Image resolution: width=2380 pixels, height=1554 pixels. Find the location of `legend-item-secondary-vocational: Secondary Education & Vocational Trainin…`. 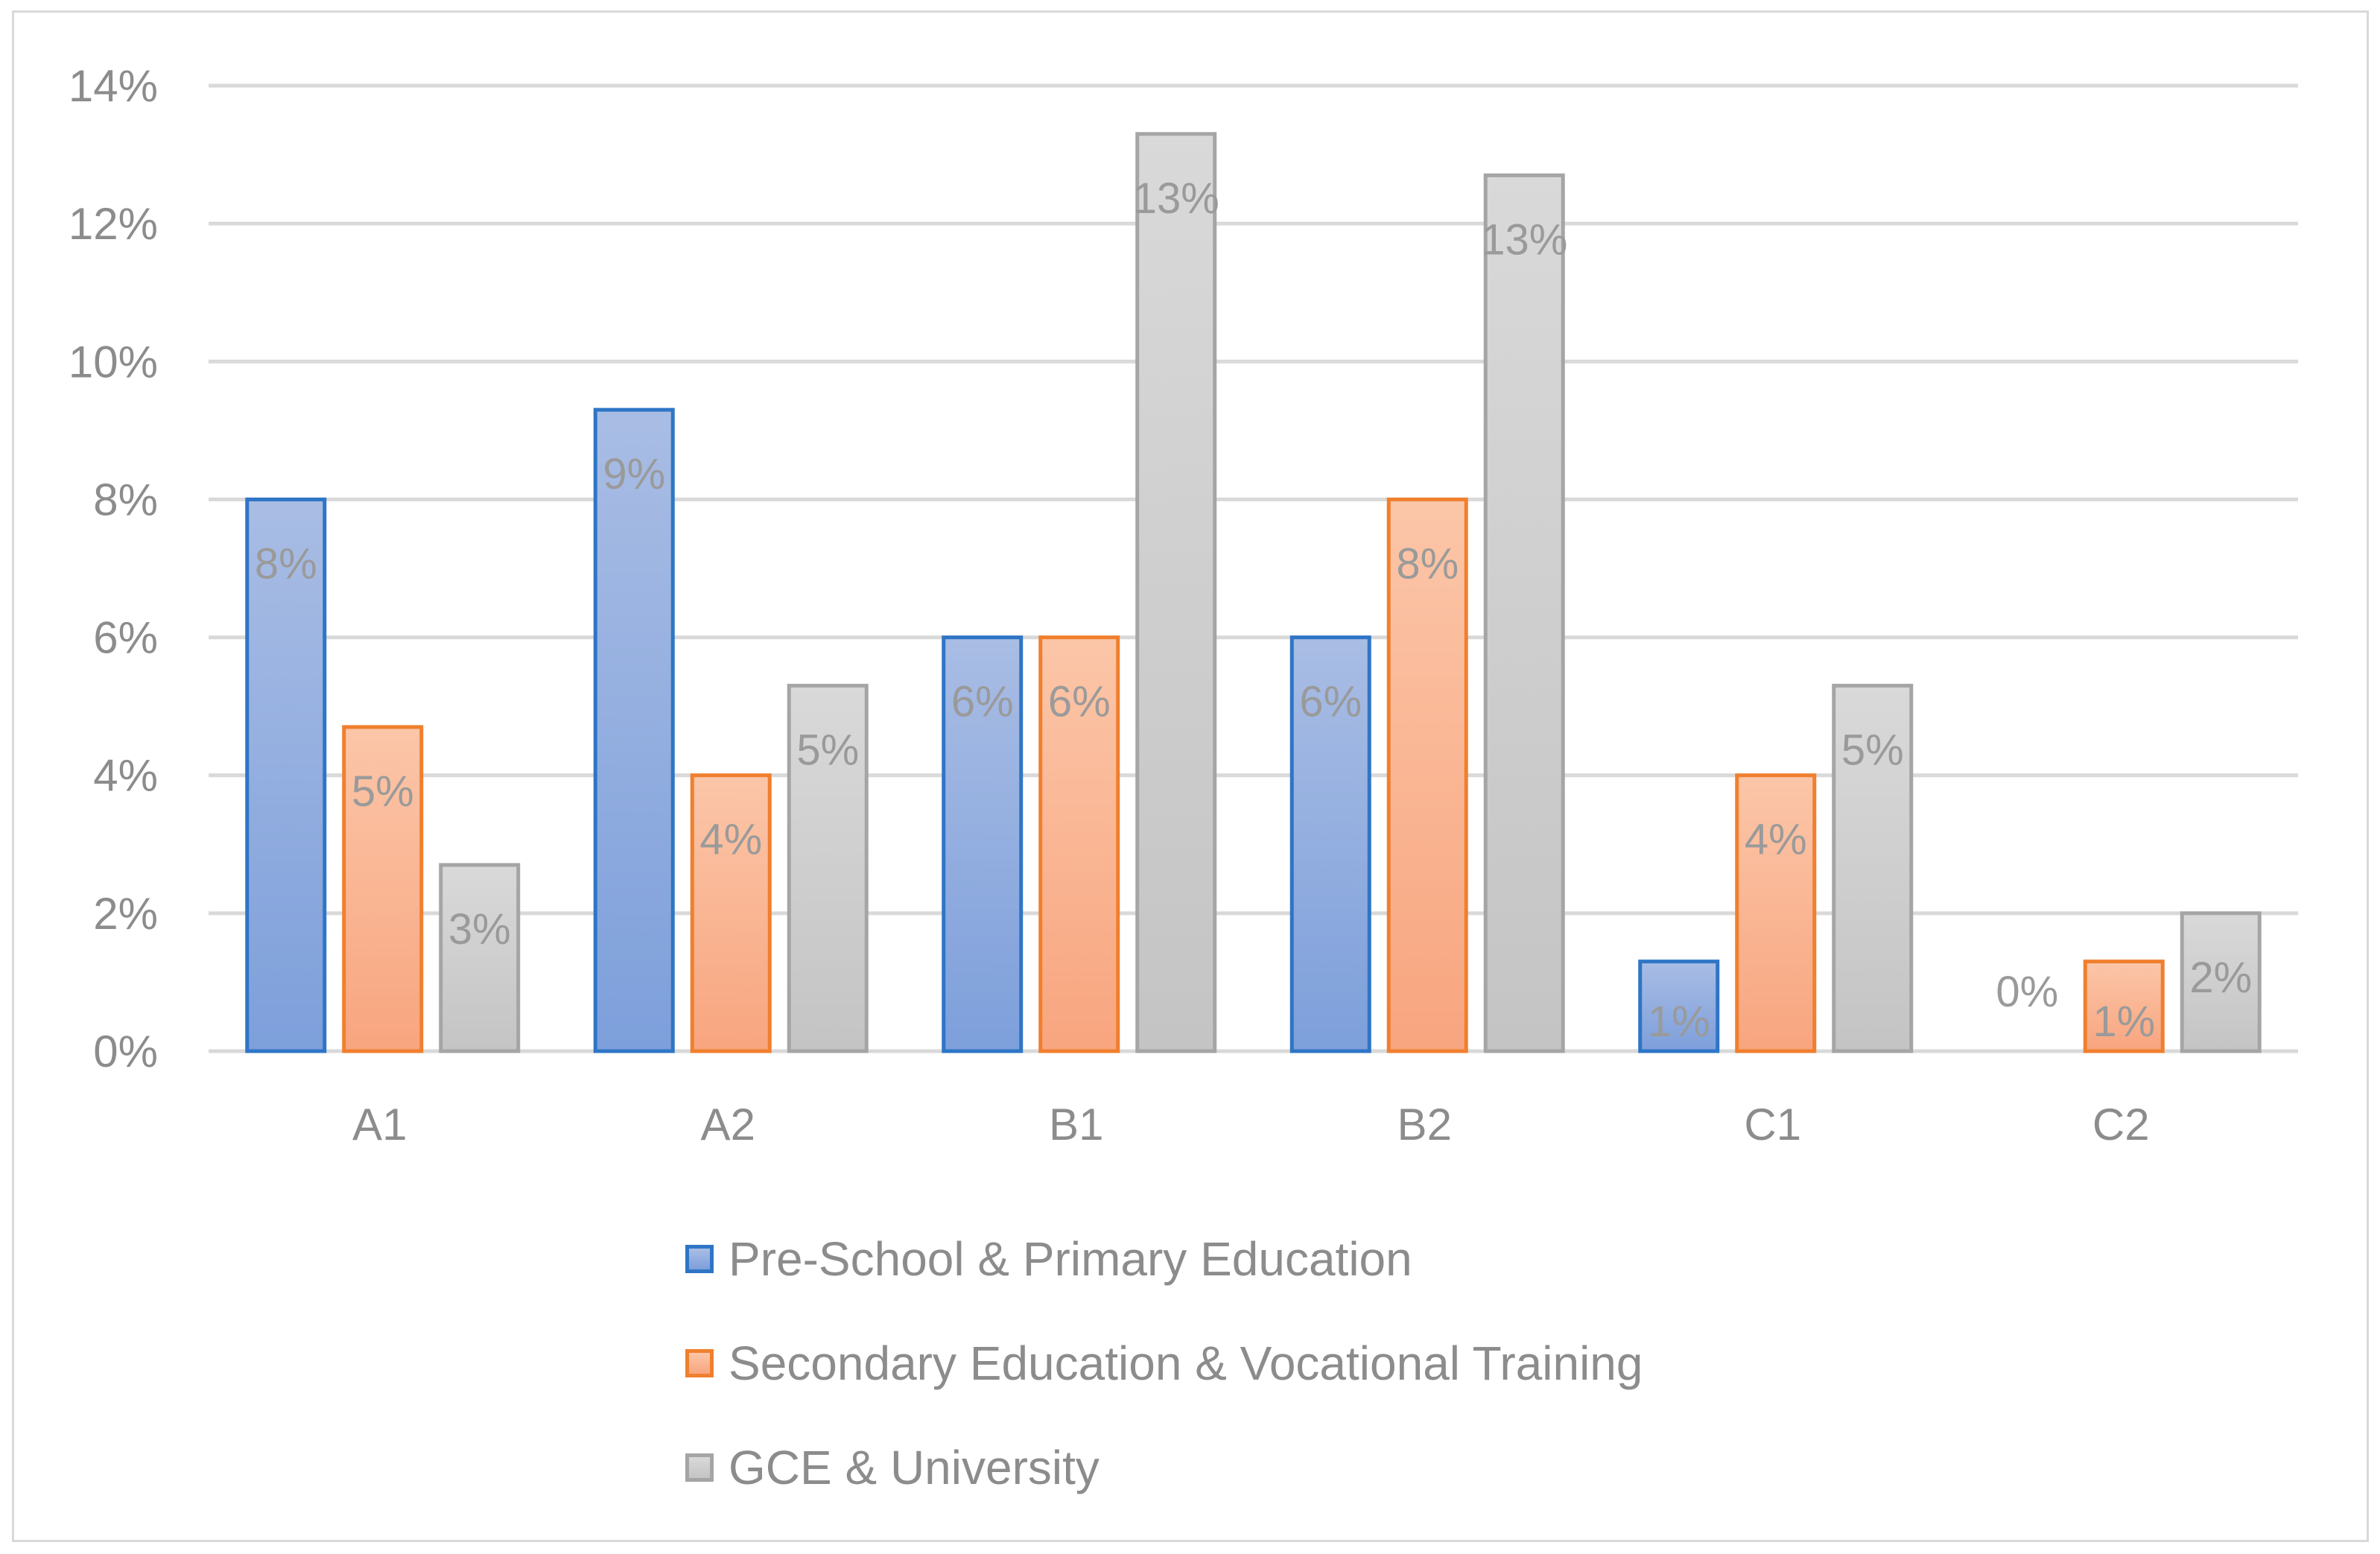

legend-item-secondary-vocational: Secondary Education & Vocational Trainin… is located at coordinates (1164, 1363).